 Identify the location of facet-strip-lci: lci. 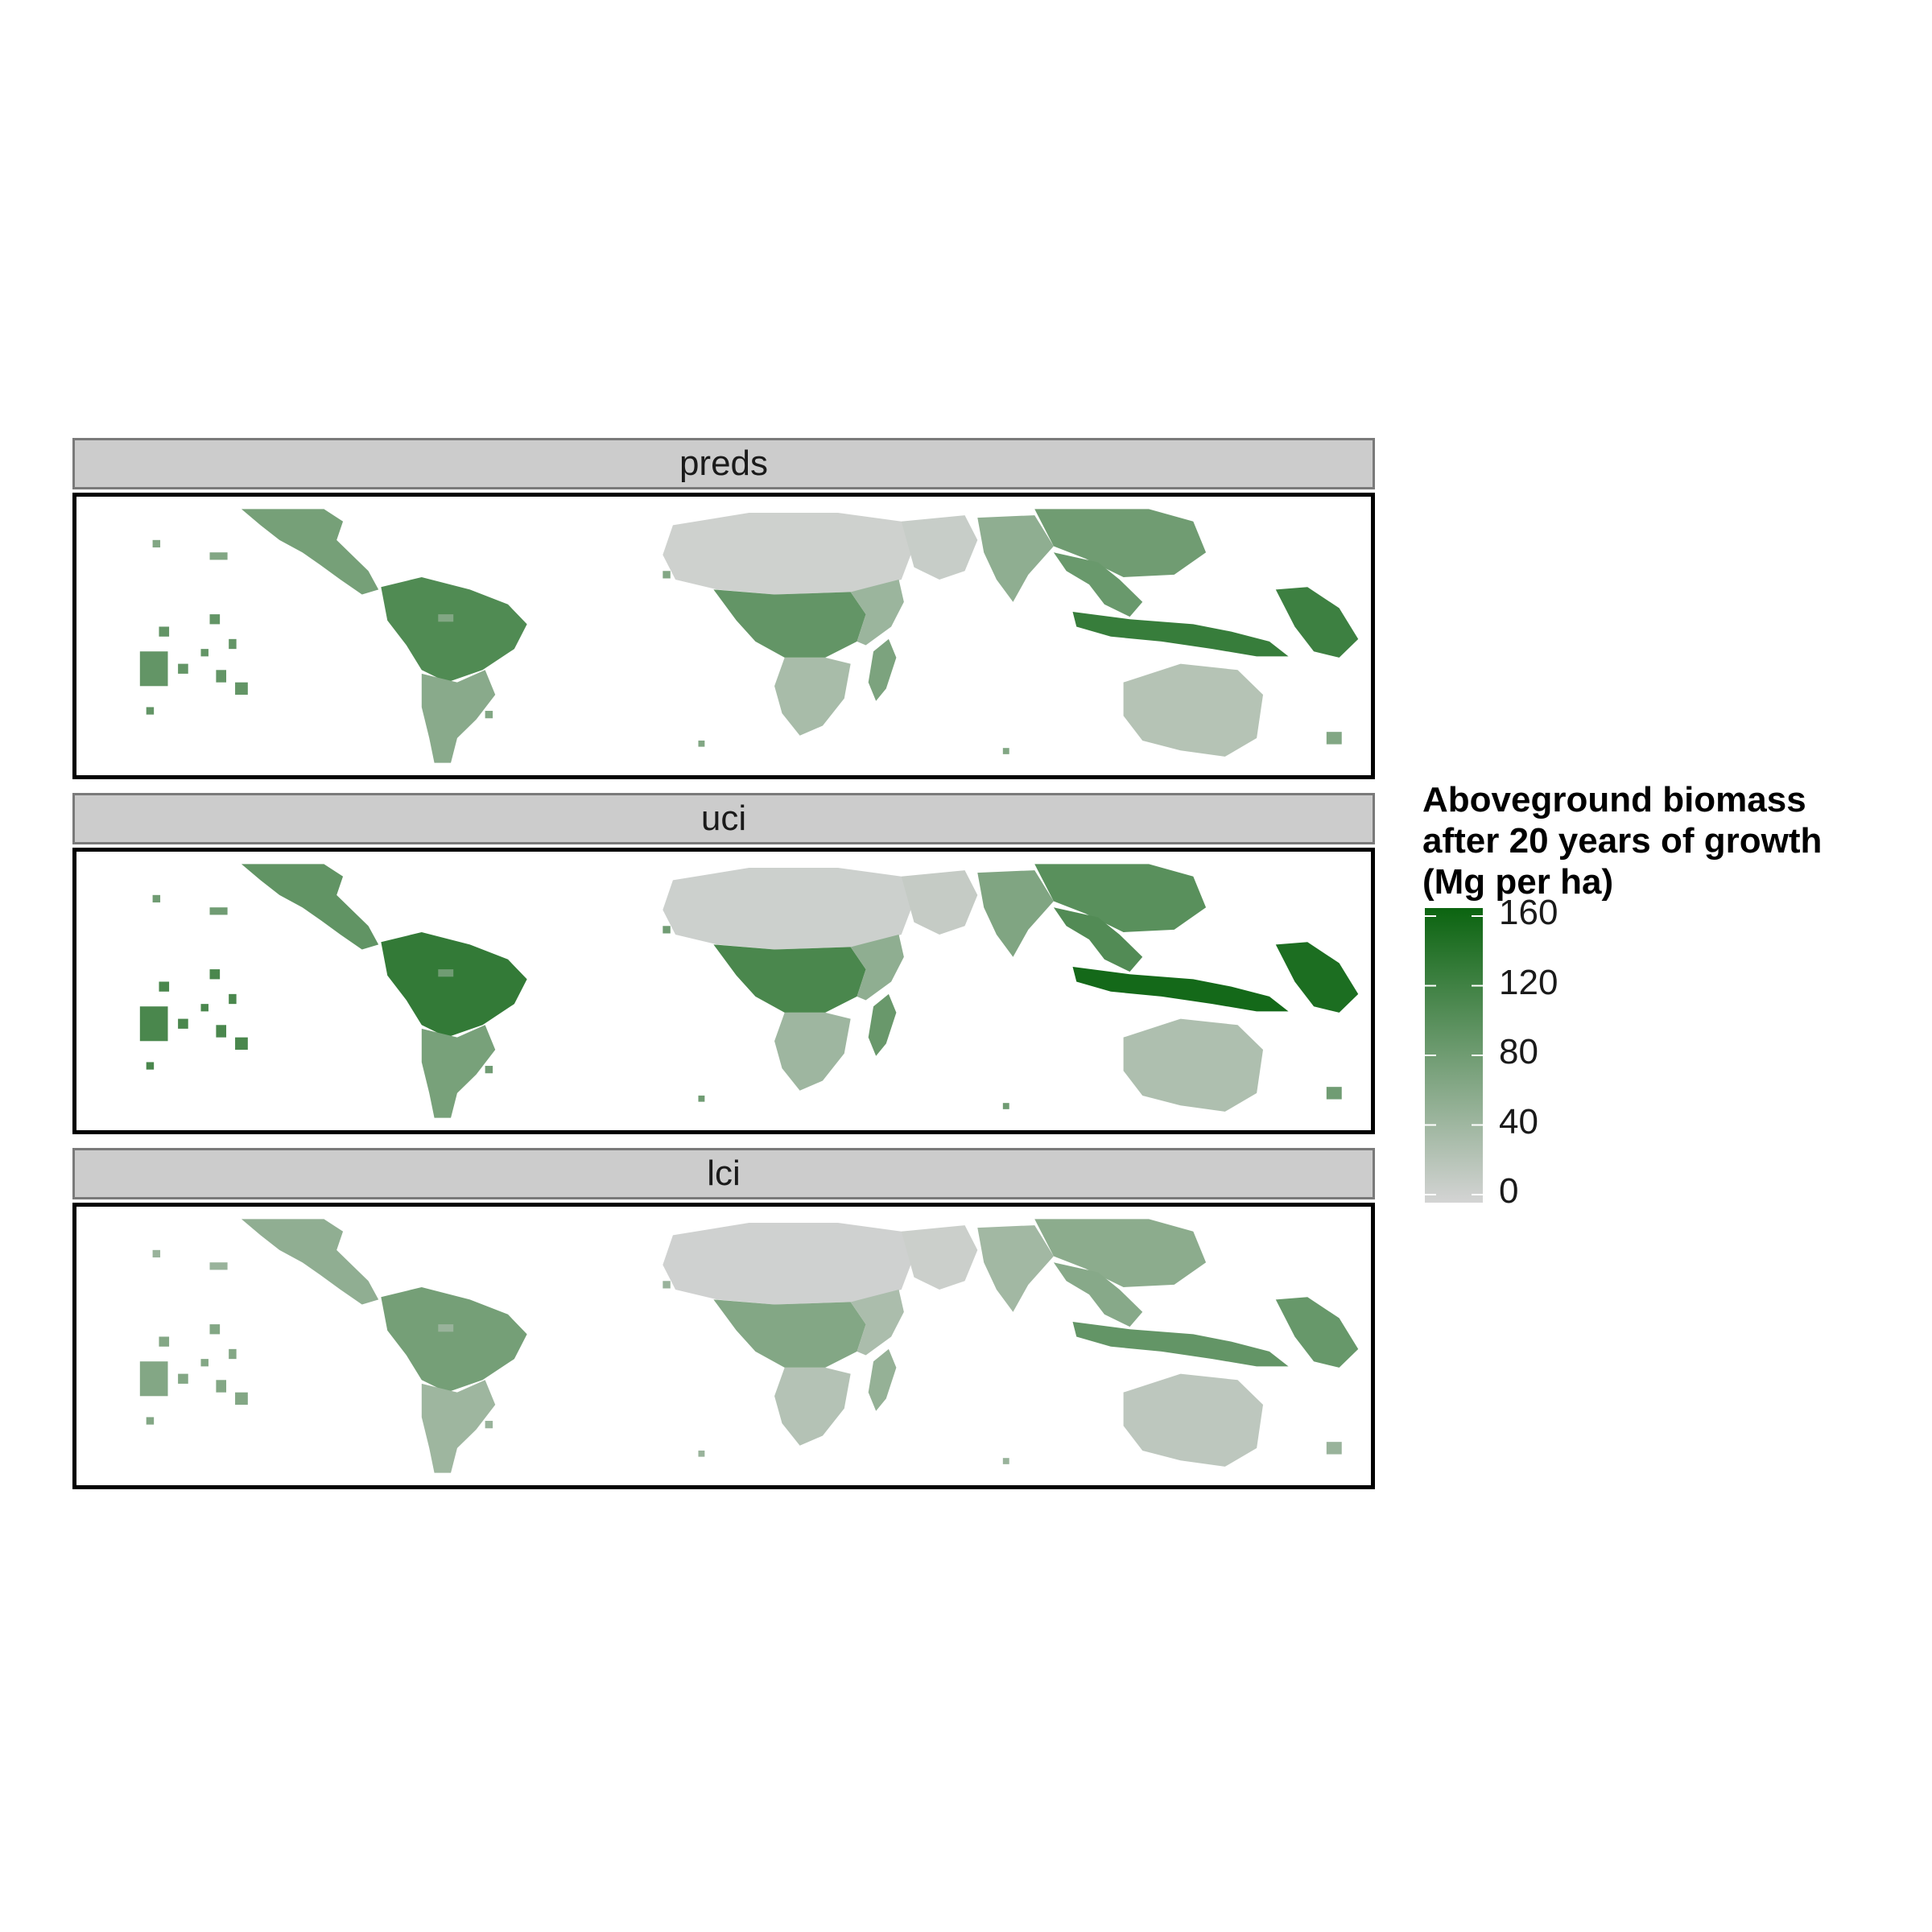
(723, 1173).